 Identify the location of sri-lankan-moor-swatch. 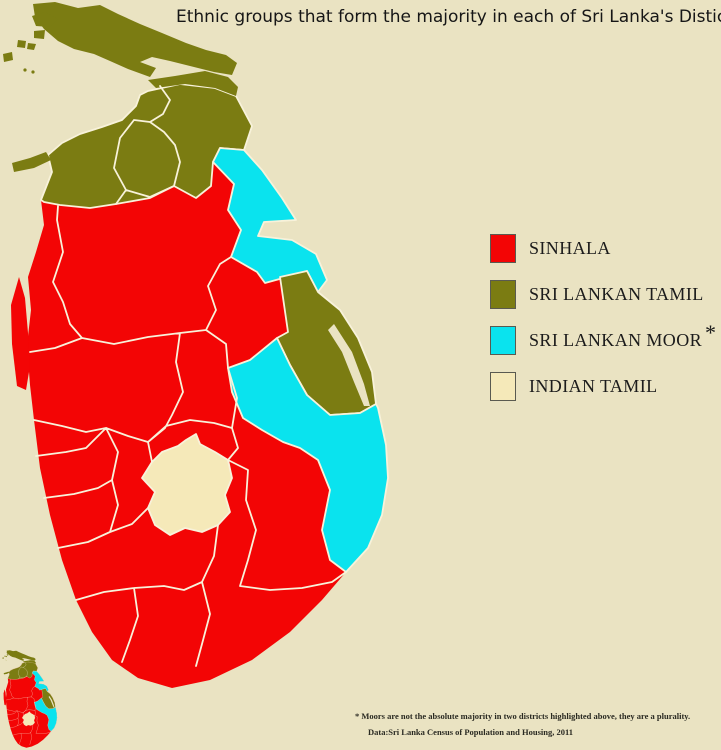
(503, 340).